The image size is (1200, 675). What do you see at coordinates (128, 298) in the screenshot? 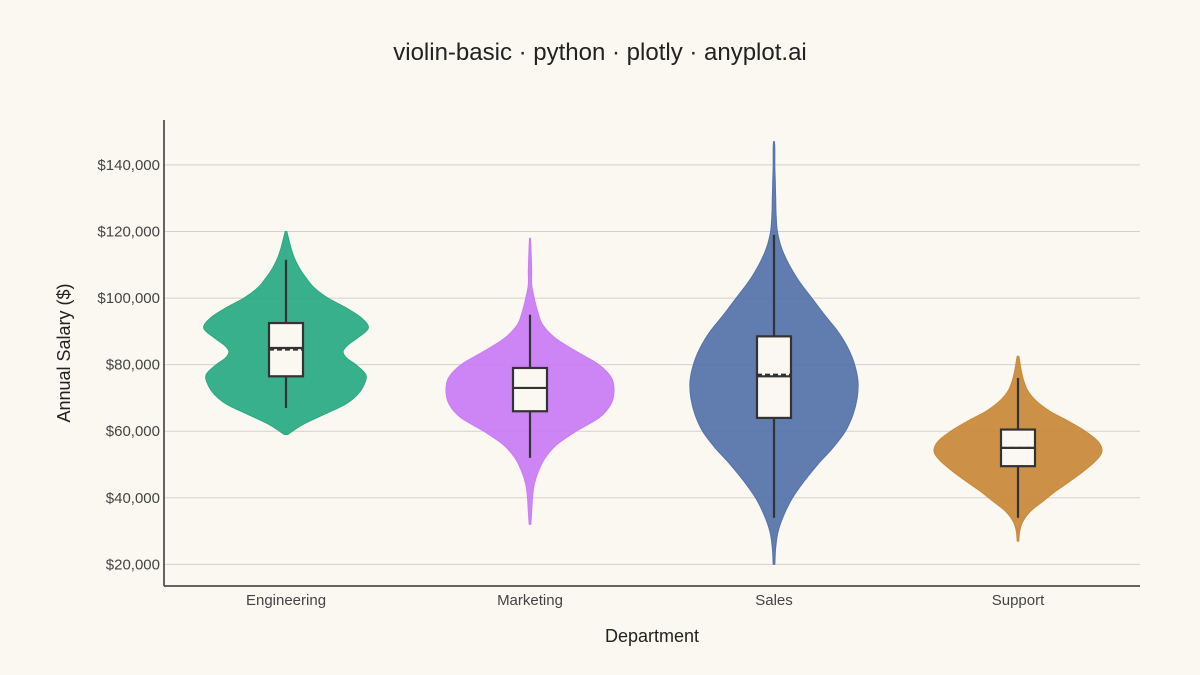
I see `y-tick-label: $100,000` at bounding box center [128, 298].